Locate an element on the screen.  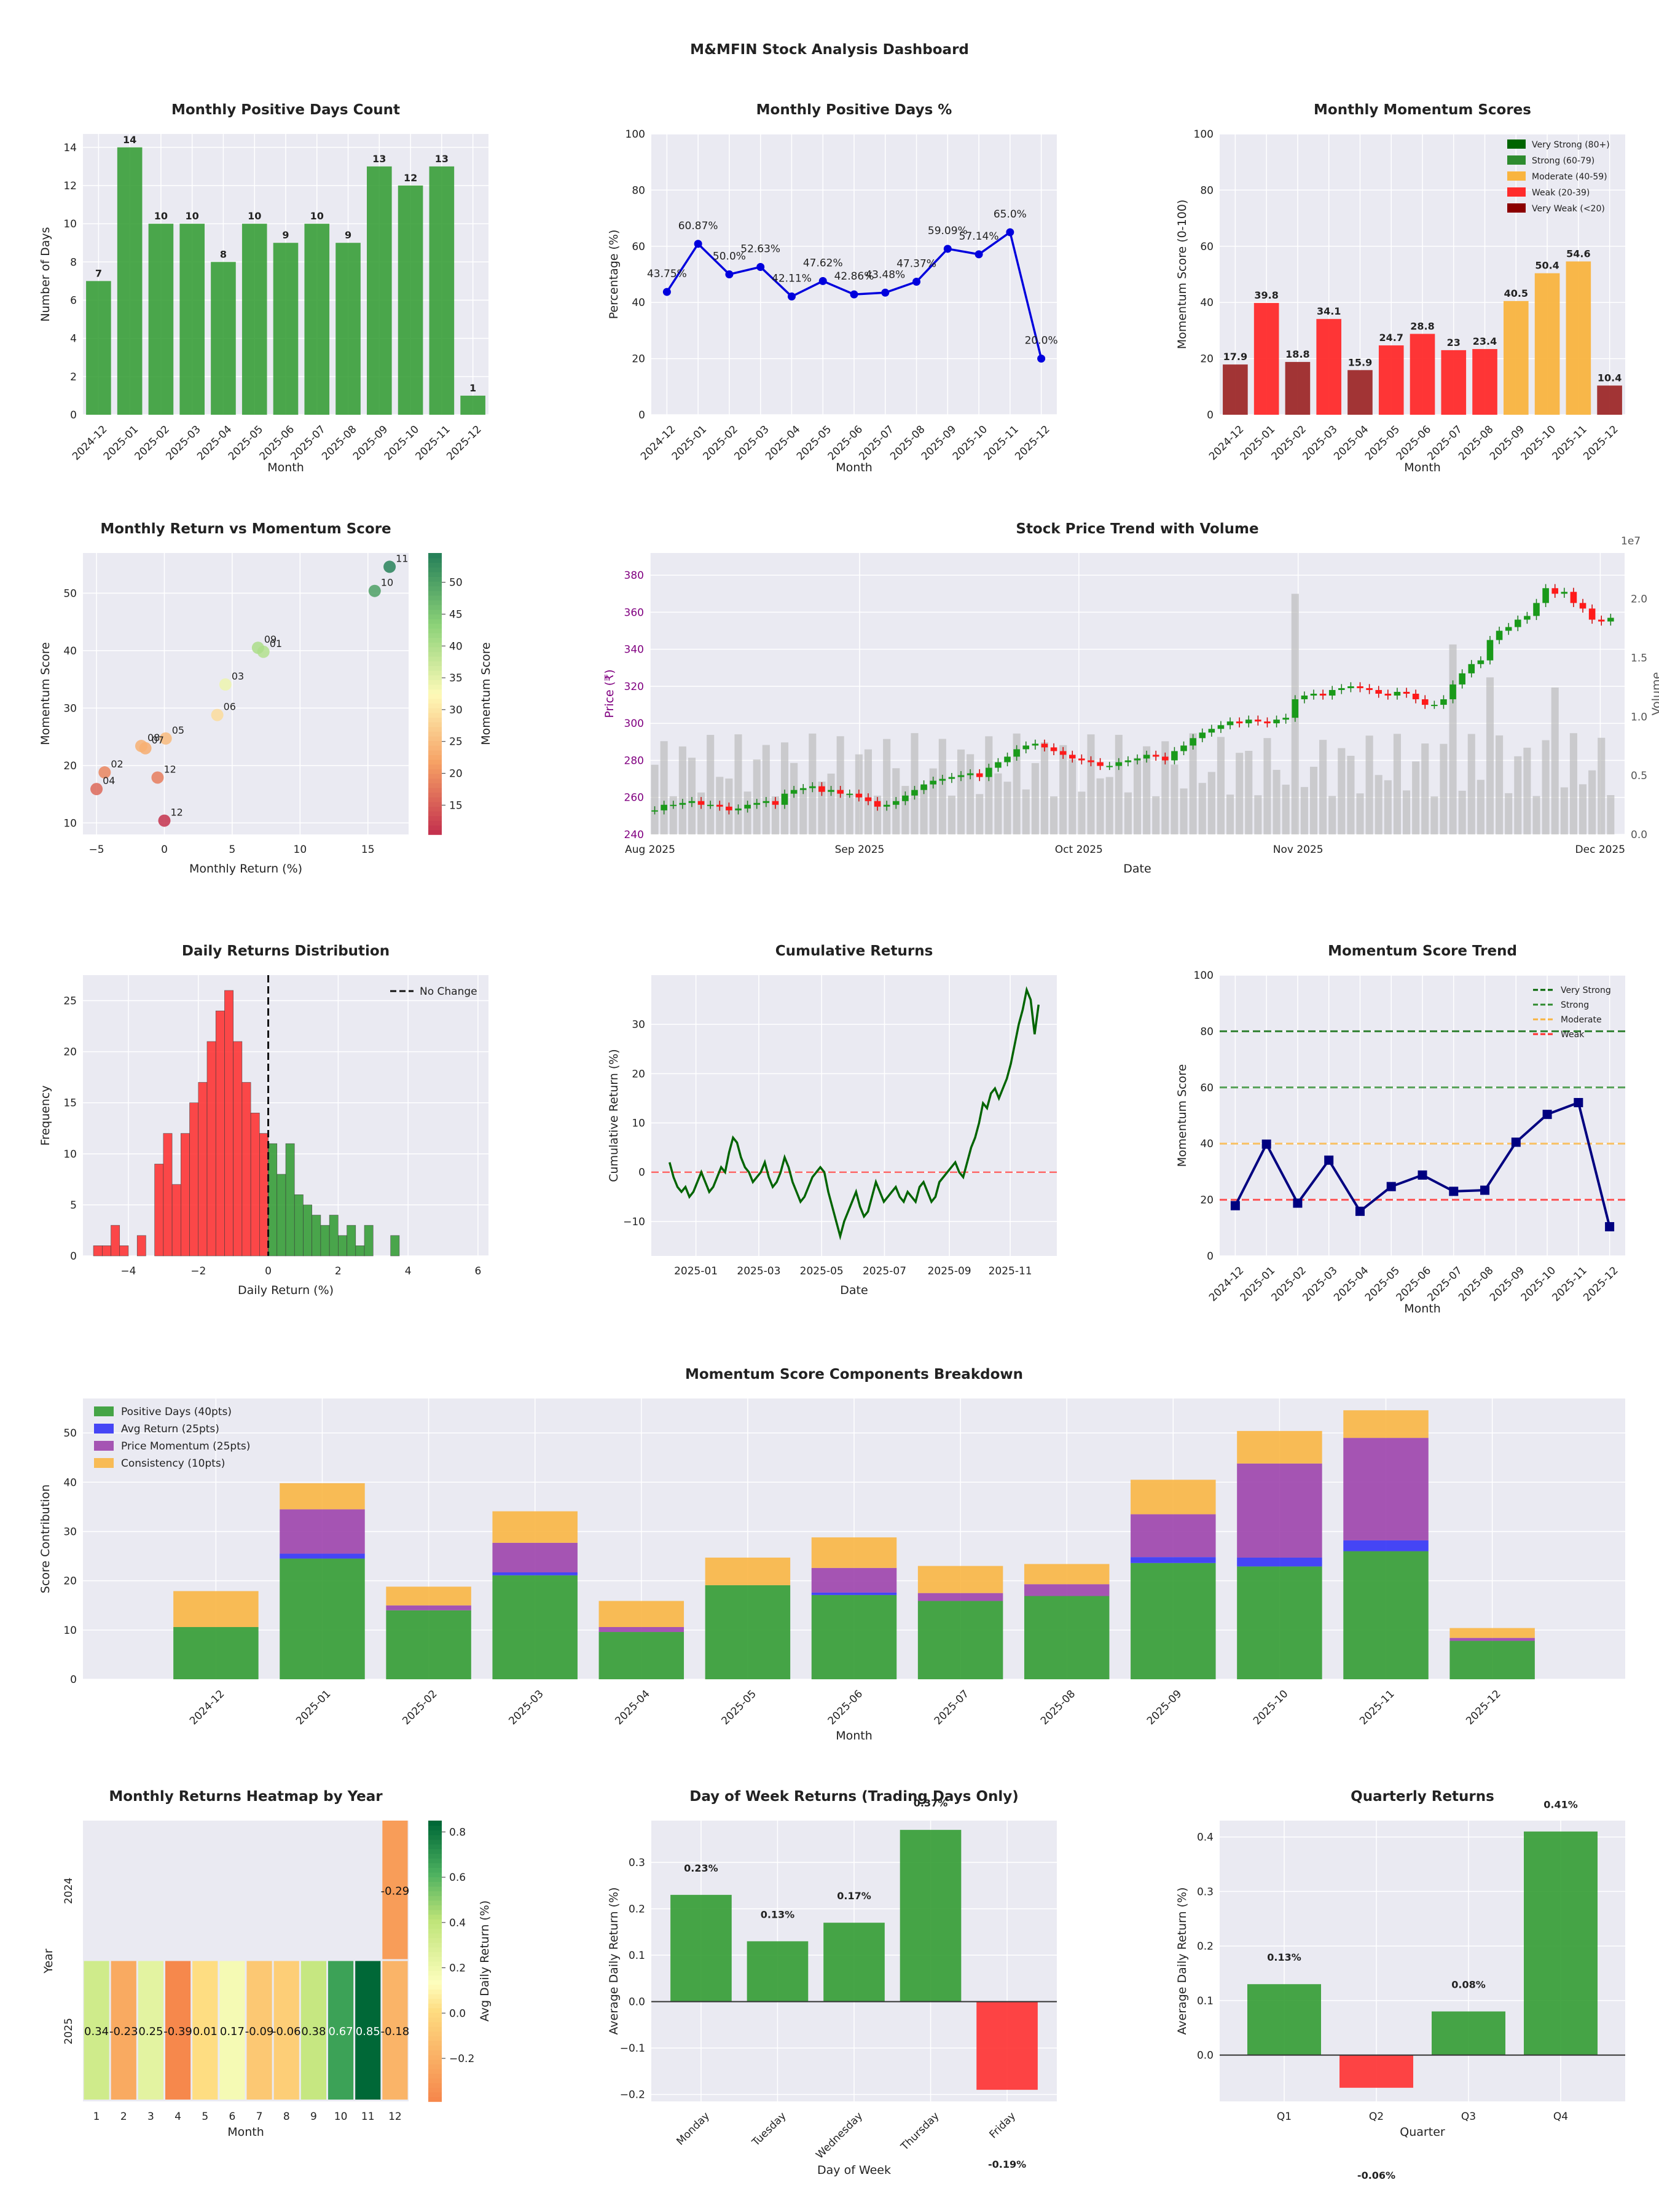
x-tick-label: −4 is located at coordinates (128, 1271).